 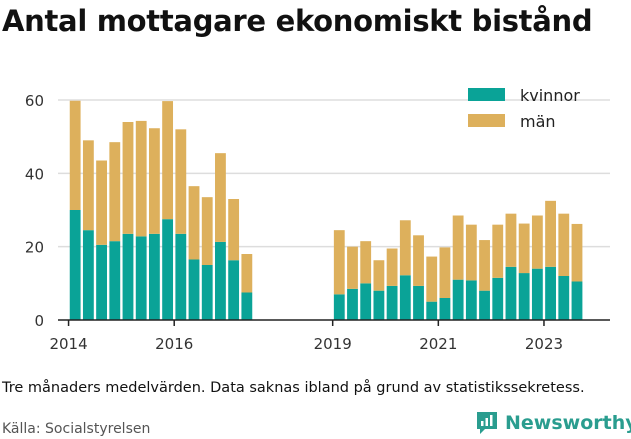 What do you see at coordinates (524, 108) in the screenshot?
I see `legend: kvinnor män` at bounding box center [524, 108].